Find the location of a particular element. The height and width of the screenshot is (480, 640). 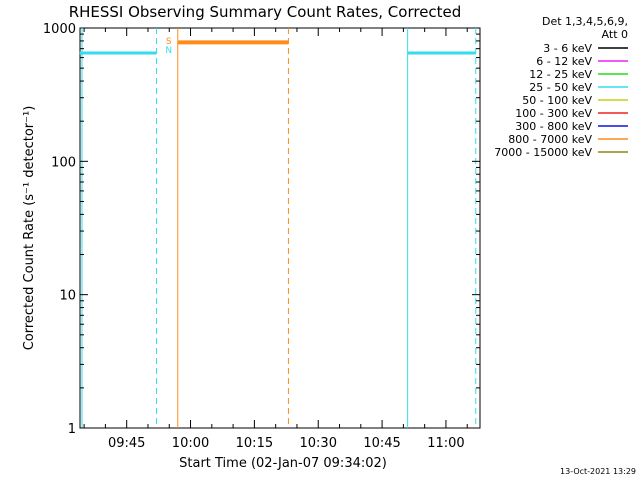

y-tick-label-1: 10 is located at coordinates (67, 296).